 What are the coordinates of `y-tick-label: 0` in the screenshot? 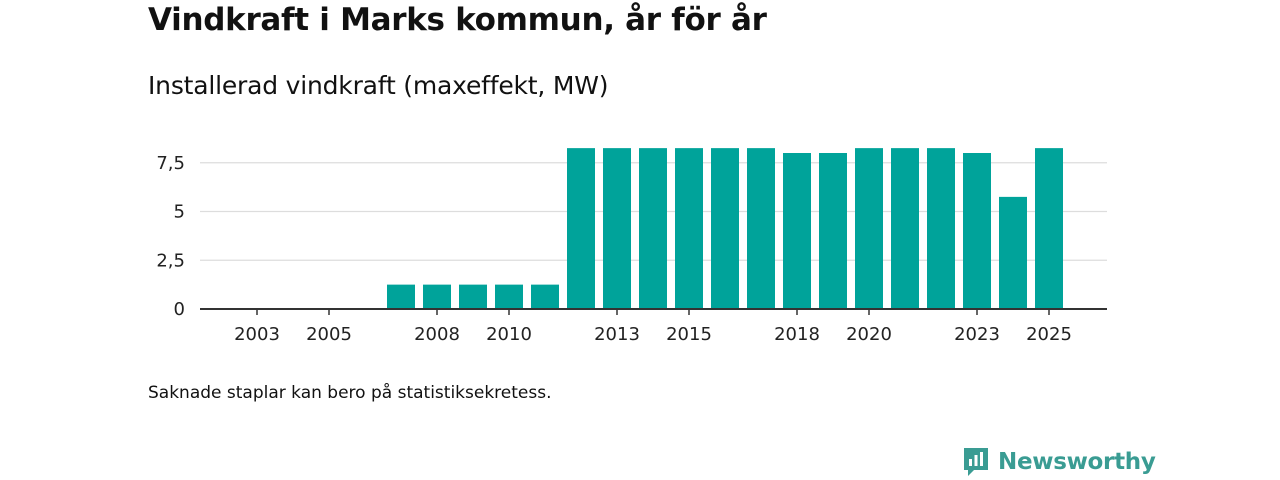 It's located at (179, 309).